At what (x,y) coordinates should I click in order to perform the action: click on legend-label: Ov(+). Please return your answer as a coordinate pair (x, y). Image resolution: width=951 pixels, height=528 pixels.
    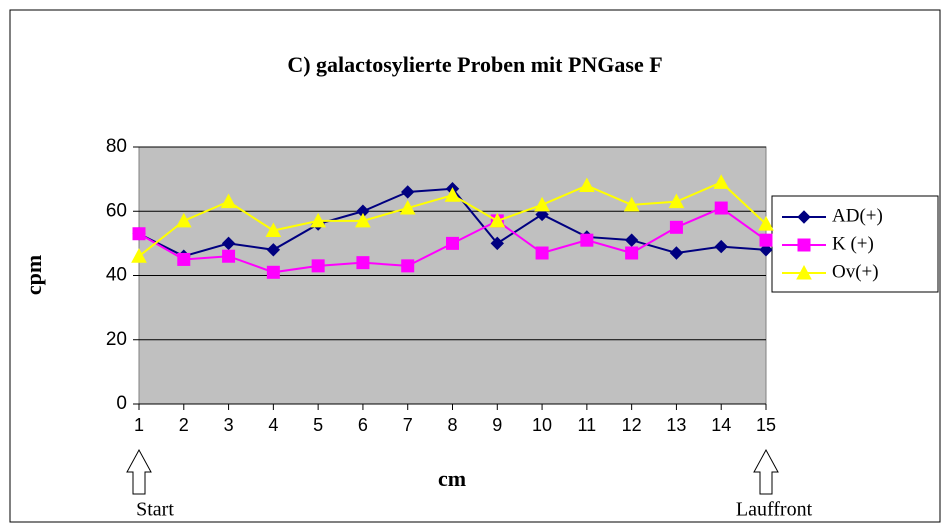
    Looking at the image, I should click on (855, 271).